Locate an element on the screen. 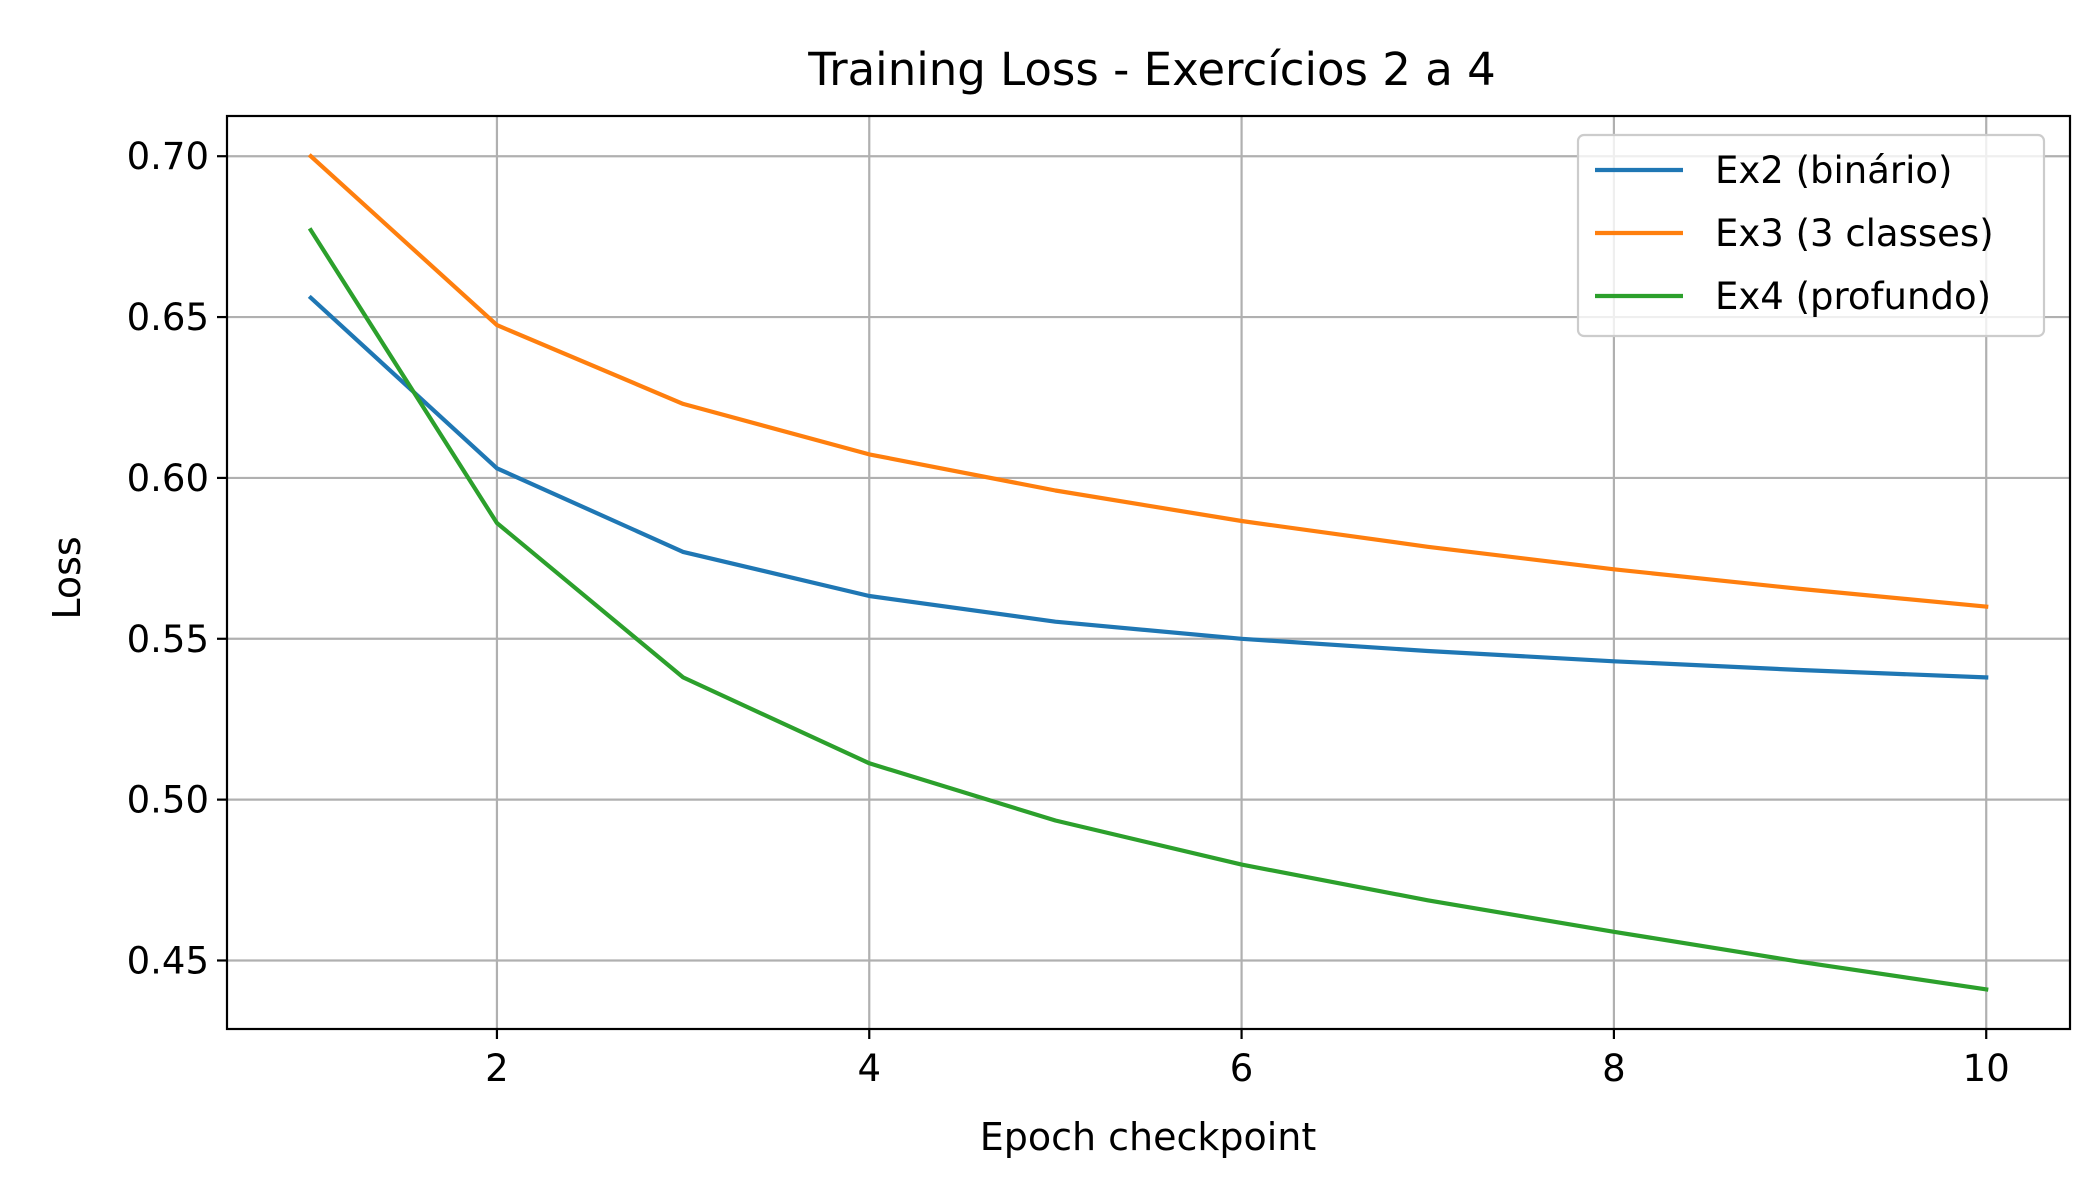 This screenshot has width=2100, height=1200. x-tick-label: 8 is located at coordinates (1614, 1068).